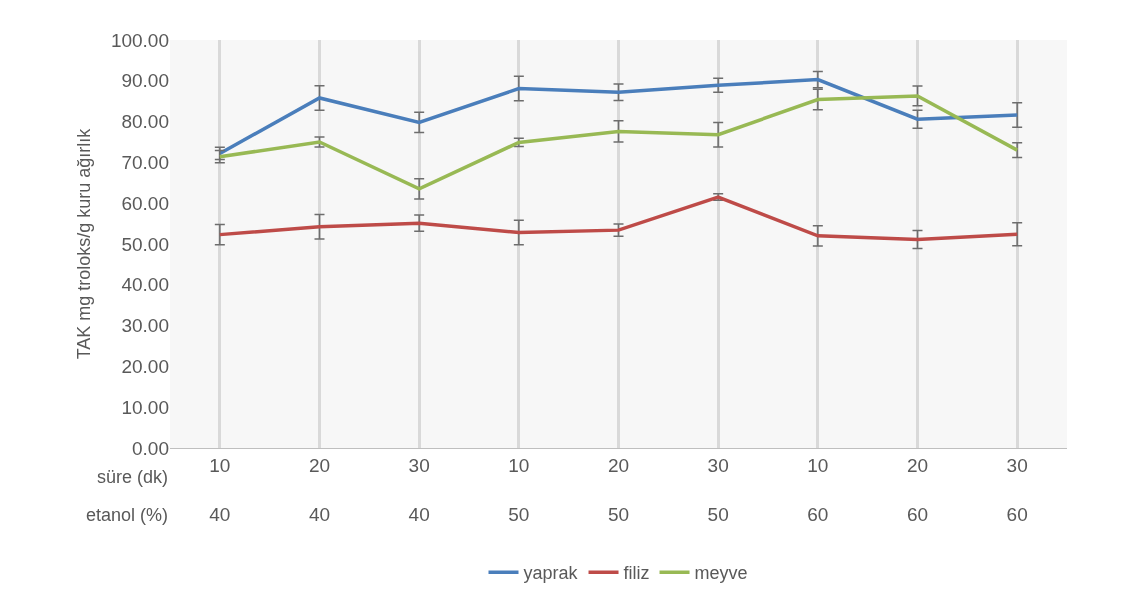  What do you see at coordinates (721, 573) in the screenshot?
I see `legend-label: meyve` at bounding box center [721, 573].